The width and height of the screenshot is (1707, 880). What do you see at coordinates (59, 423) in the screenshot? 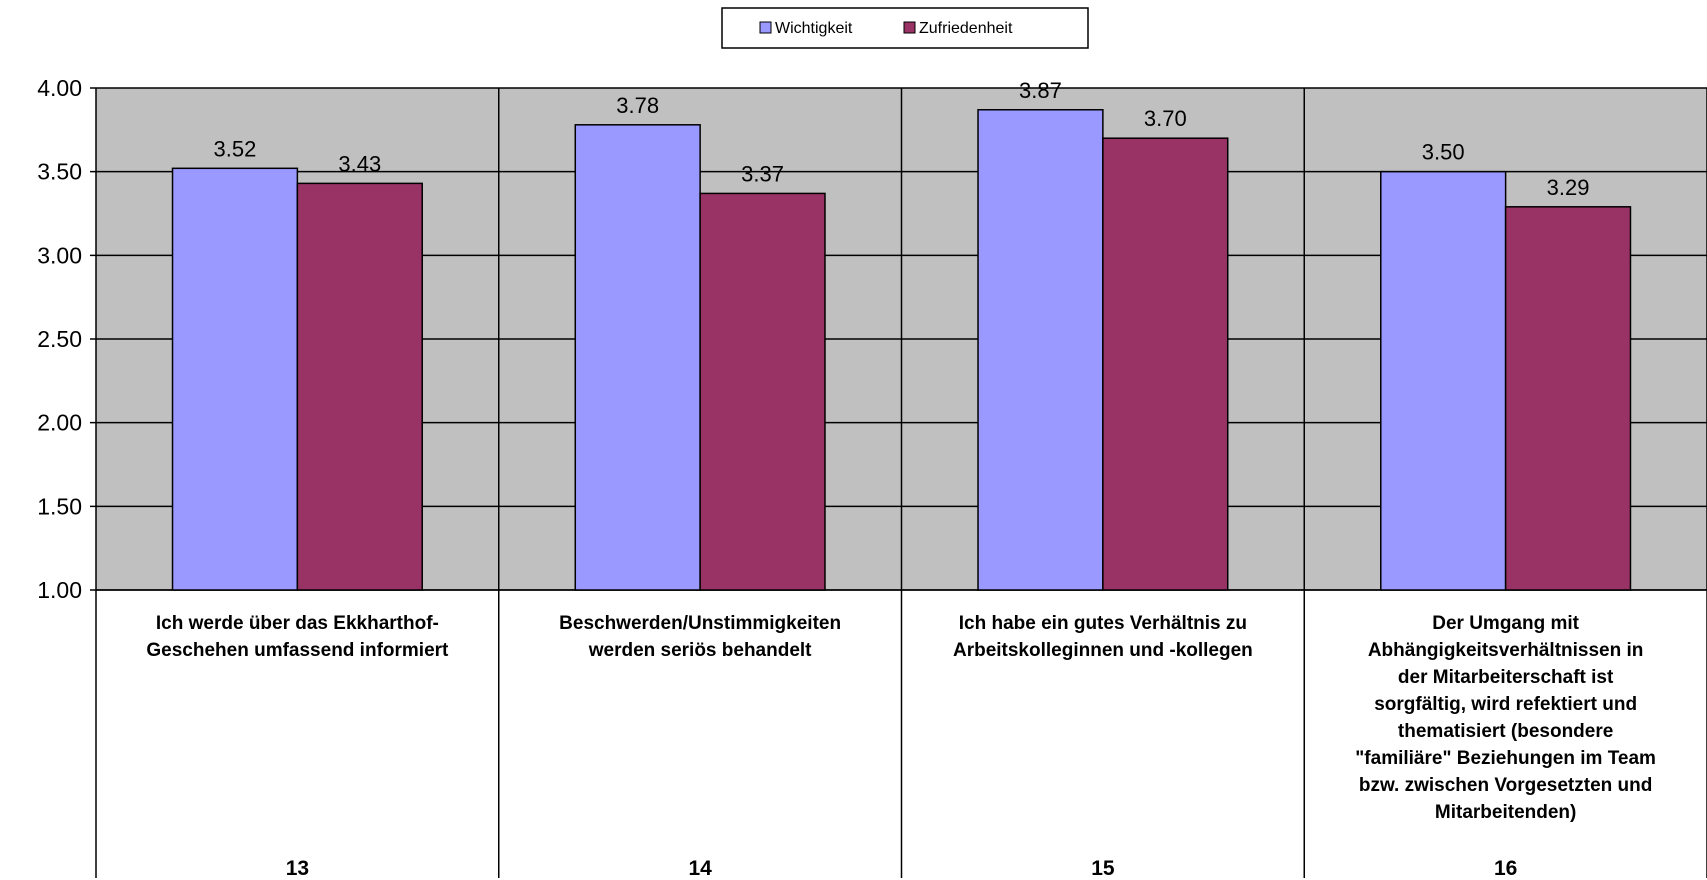
I see `y-tick-label: 2.00` at bounding box center [59, 423].